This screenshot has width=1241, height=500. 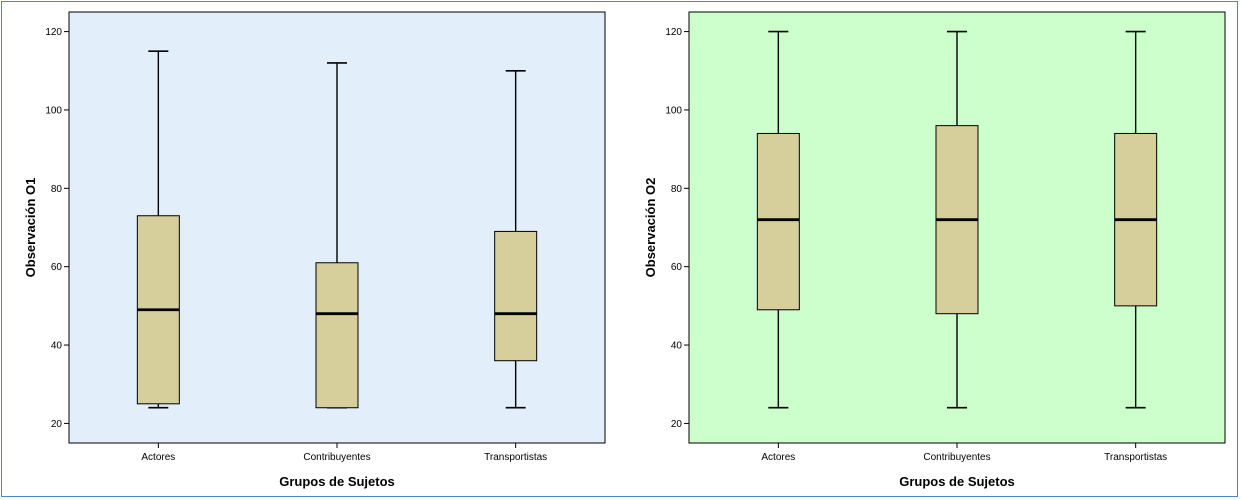 What do you see at coordinates (650, 228) in the screenshot?
I see `y-axis-title: Observación O2` at bounding box center [650, 228].